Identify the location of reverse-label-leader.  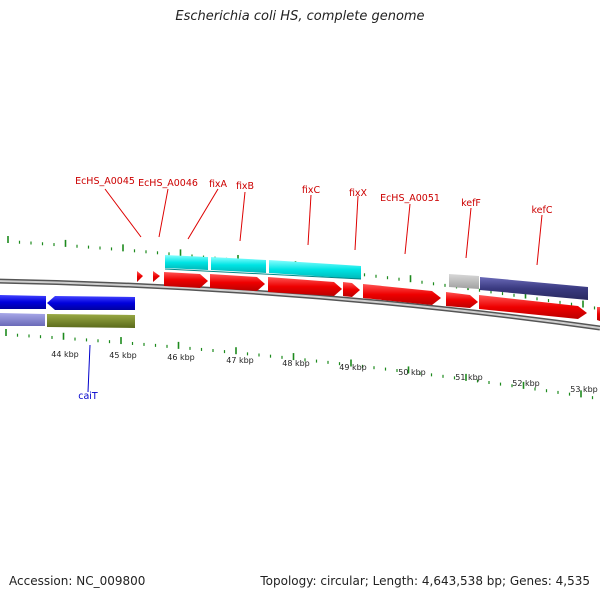
(89, 368).